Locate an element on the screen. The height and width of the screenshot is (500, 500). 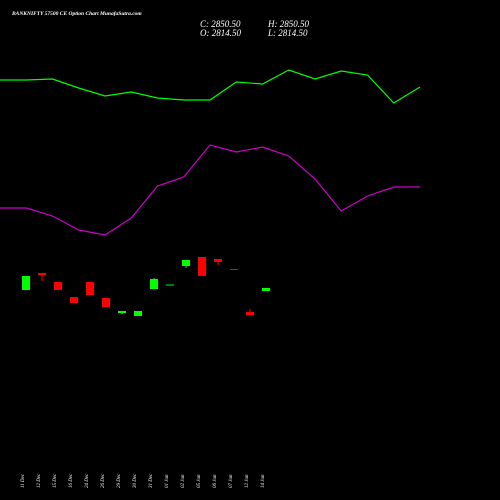
x-tick-label: 24 Dec is located at coordinates (87, 480).